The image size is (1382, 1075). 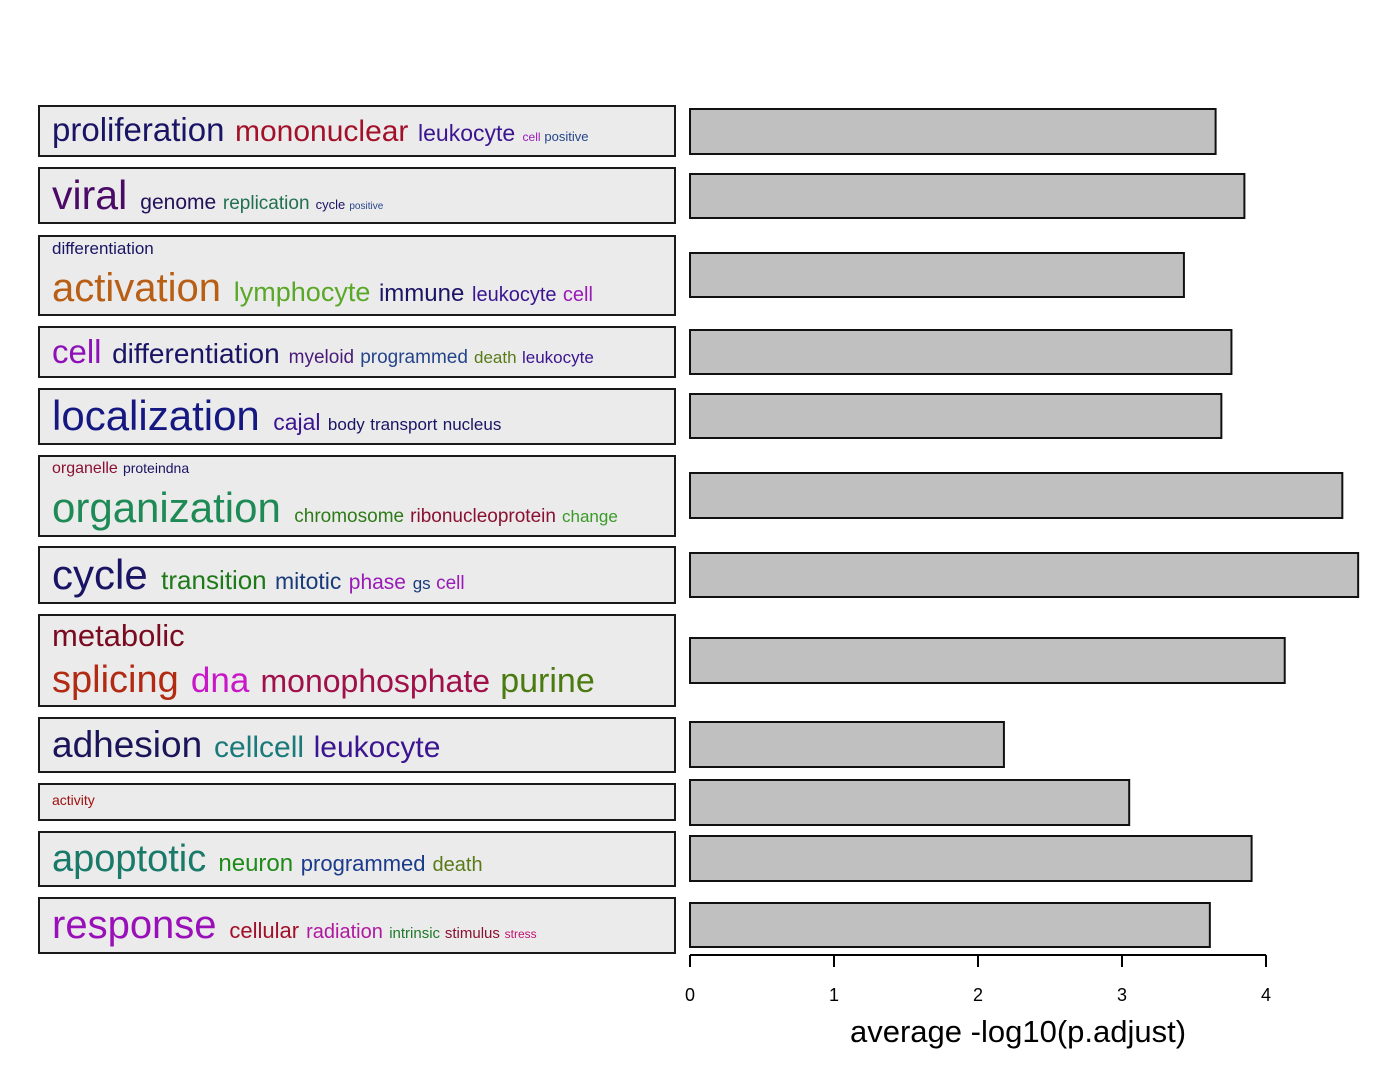 I want to click on x-axis-title: average -log10(p.adjust), so click(x=1018, y=1031).